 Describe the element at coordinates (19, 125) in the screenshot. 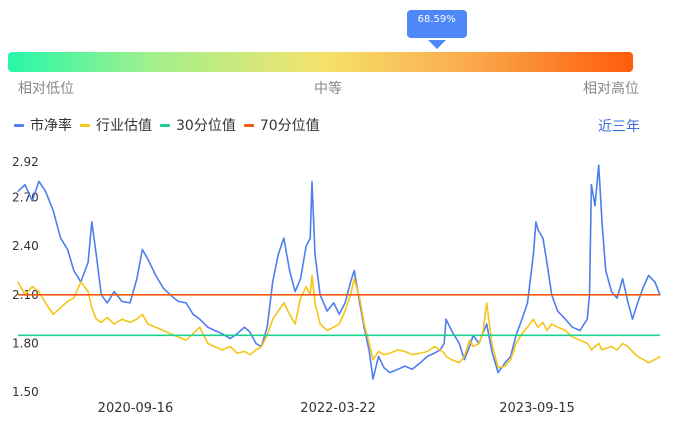

I see `legend-swatch-pb` at that location.